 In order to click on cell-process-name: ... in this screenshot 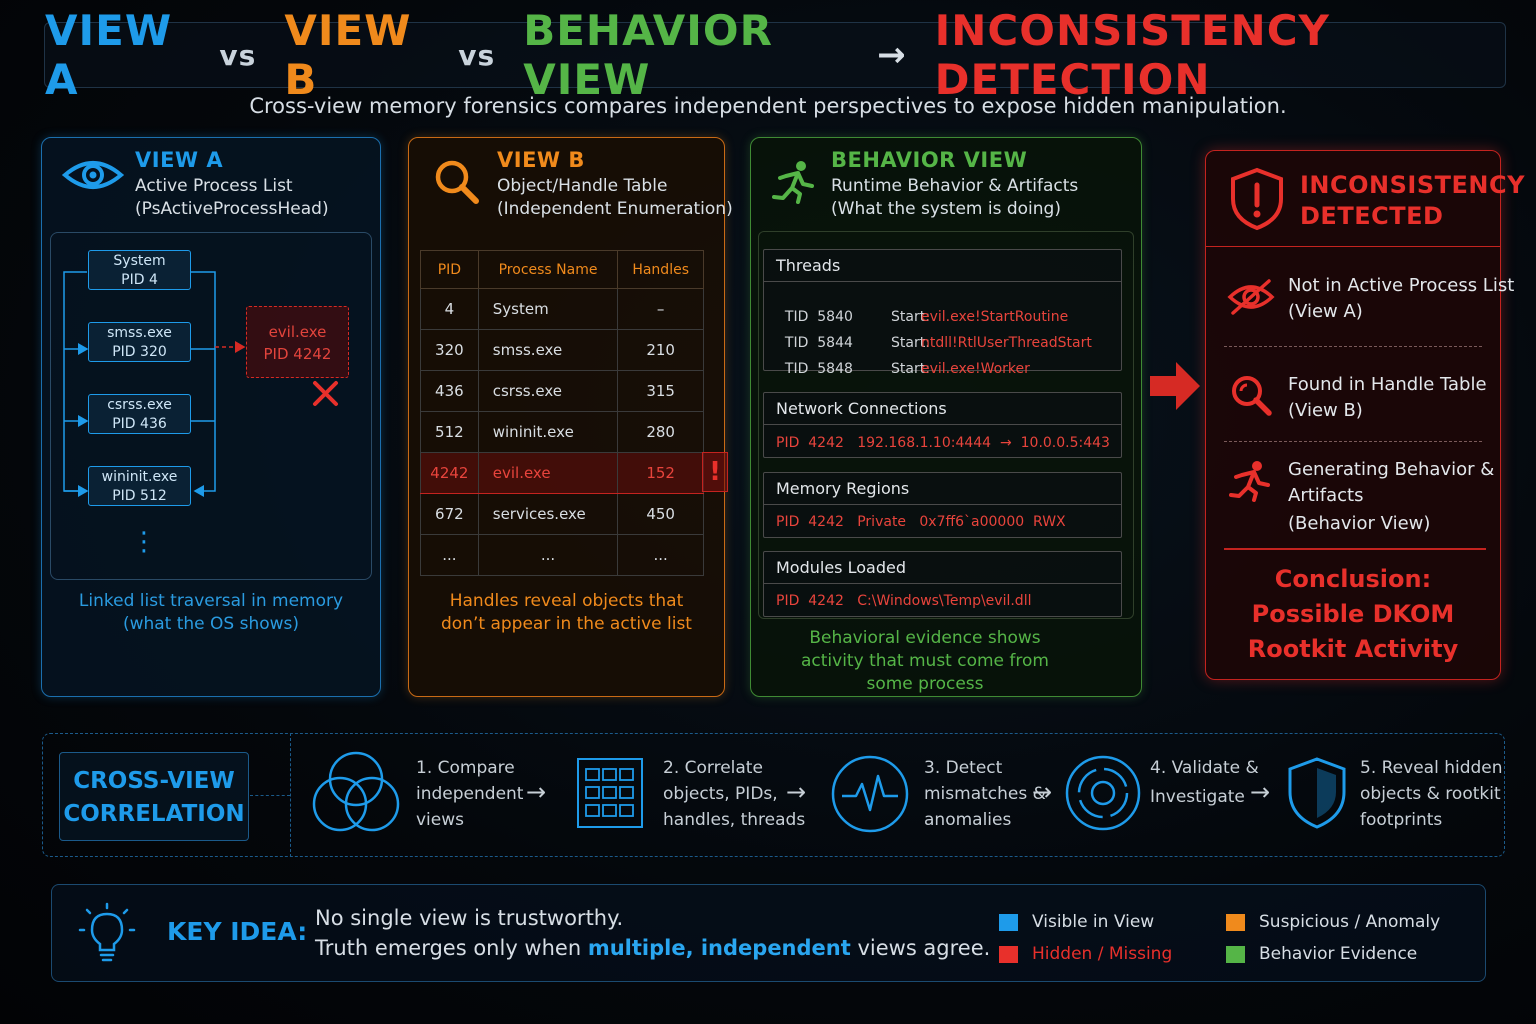, I will do `click(548, 555)`.